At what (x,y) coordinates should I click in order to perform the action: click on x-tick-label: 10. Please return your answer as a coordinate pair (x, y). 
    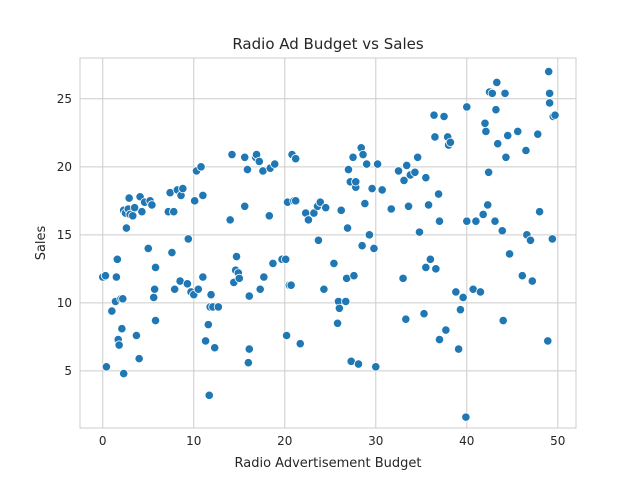
    Looking at the image, I should click on (193, 441).